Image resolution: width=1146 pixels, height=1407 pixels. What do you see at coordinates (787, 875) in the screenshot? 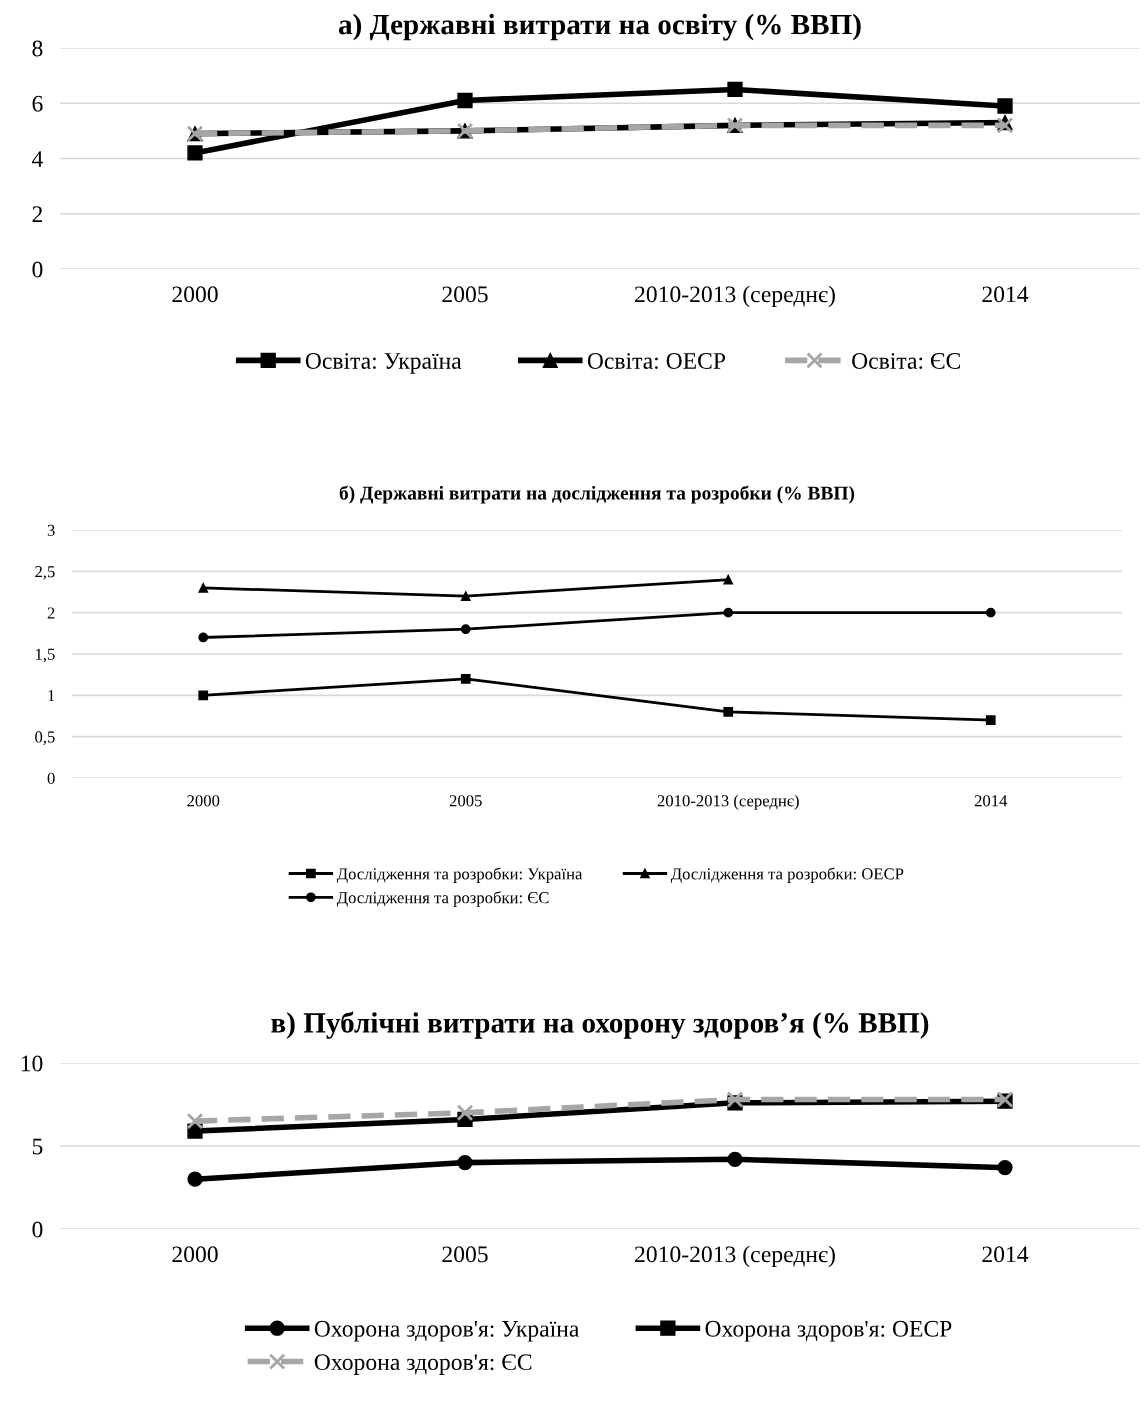
I see `legend-label: Дослідження та розробки: ОЕСР` at bounding box center [787, 875].